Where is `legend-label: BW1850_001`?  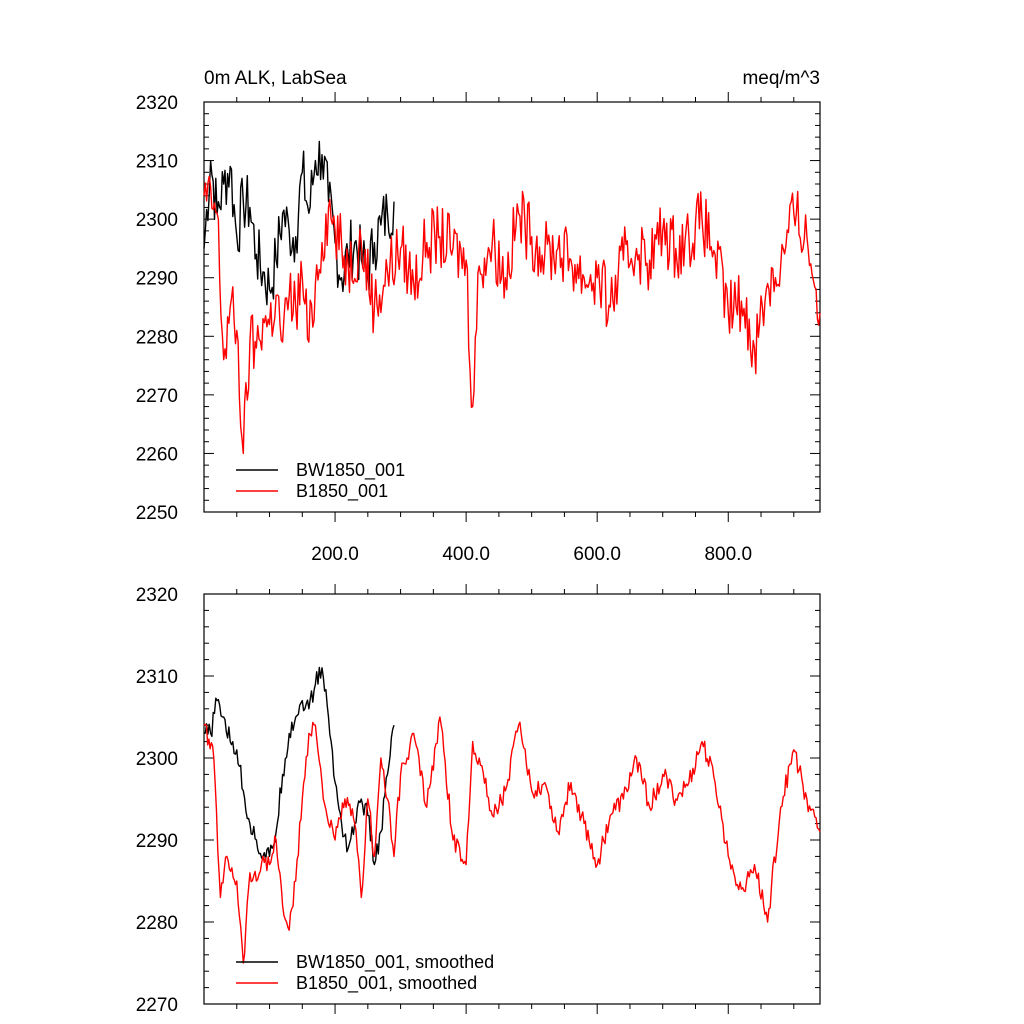
legend-label: BW1850_001 is located at coordinates (350, 470).